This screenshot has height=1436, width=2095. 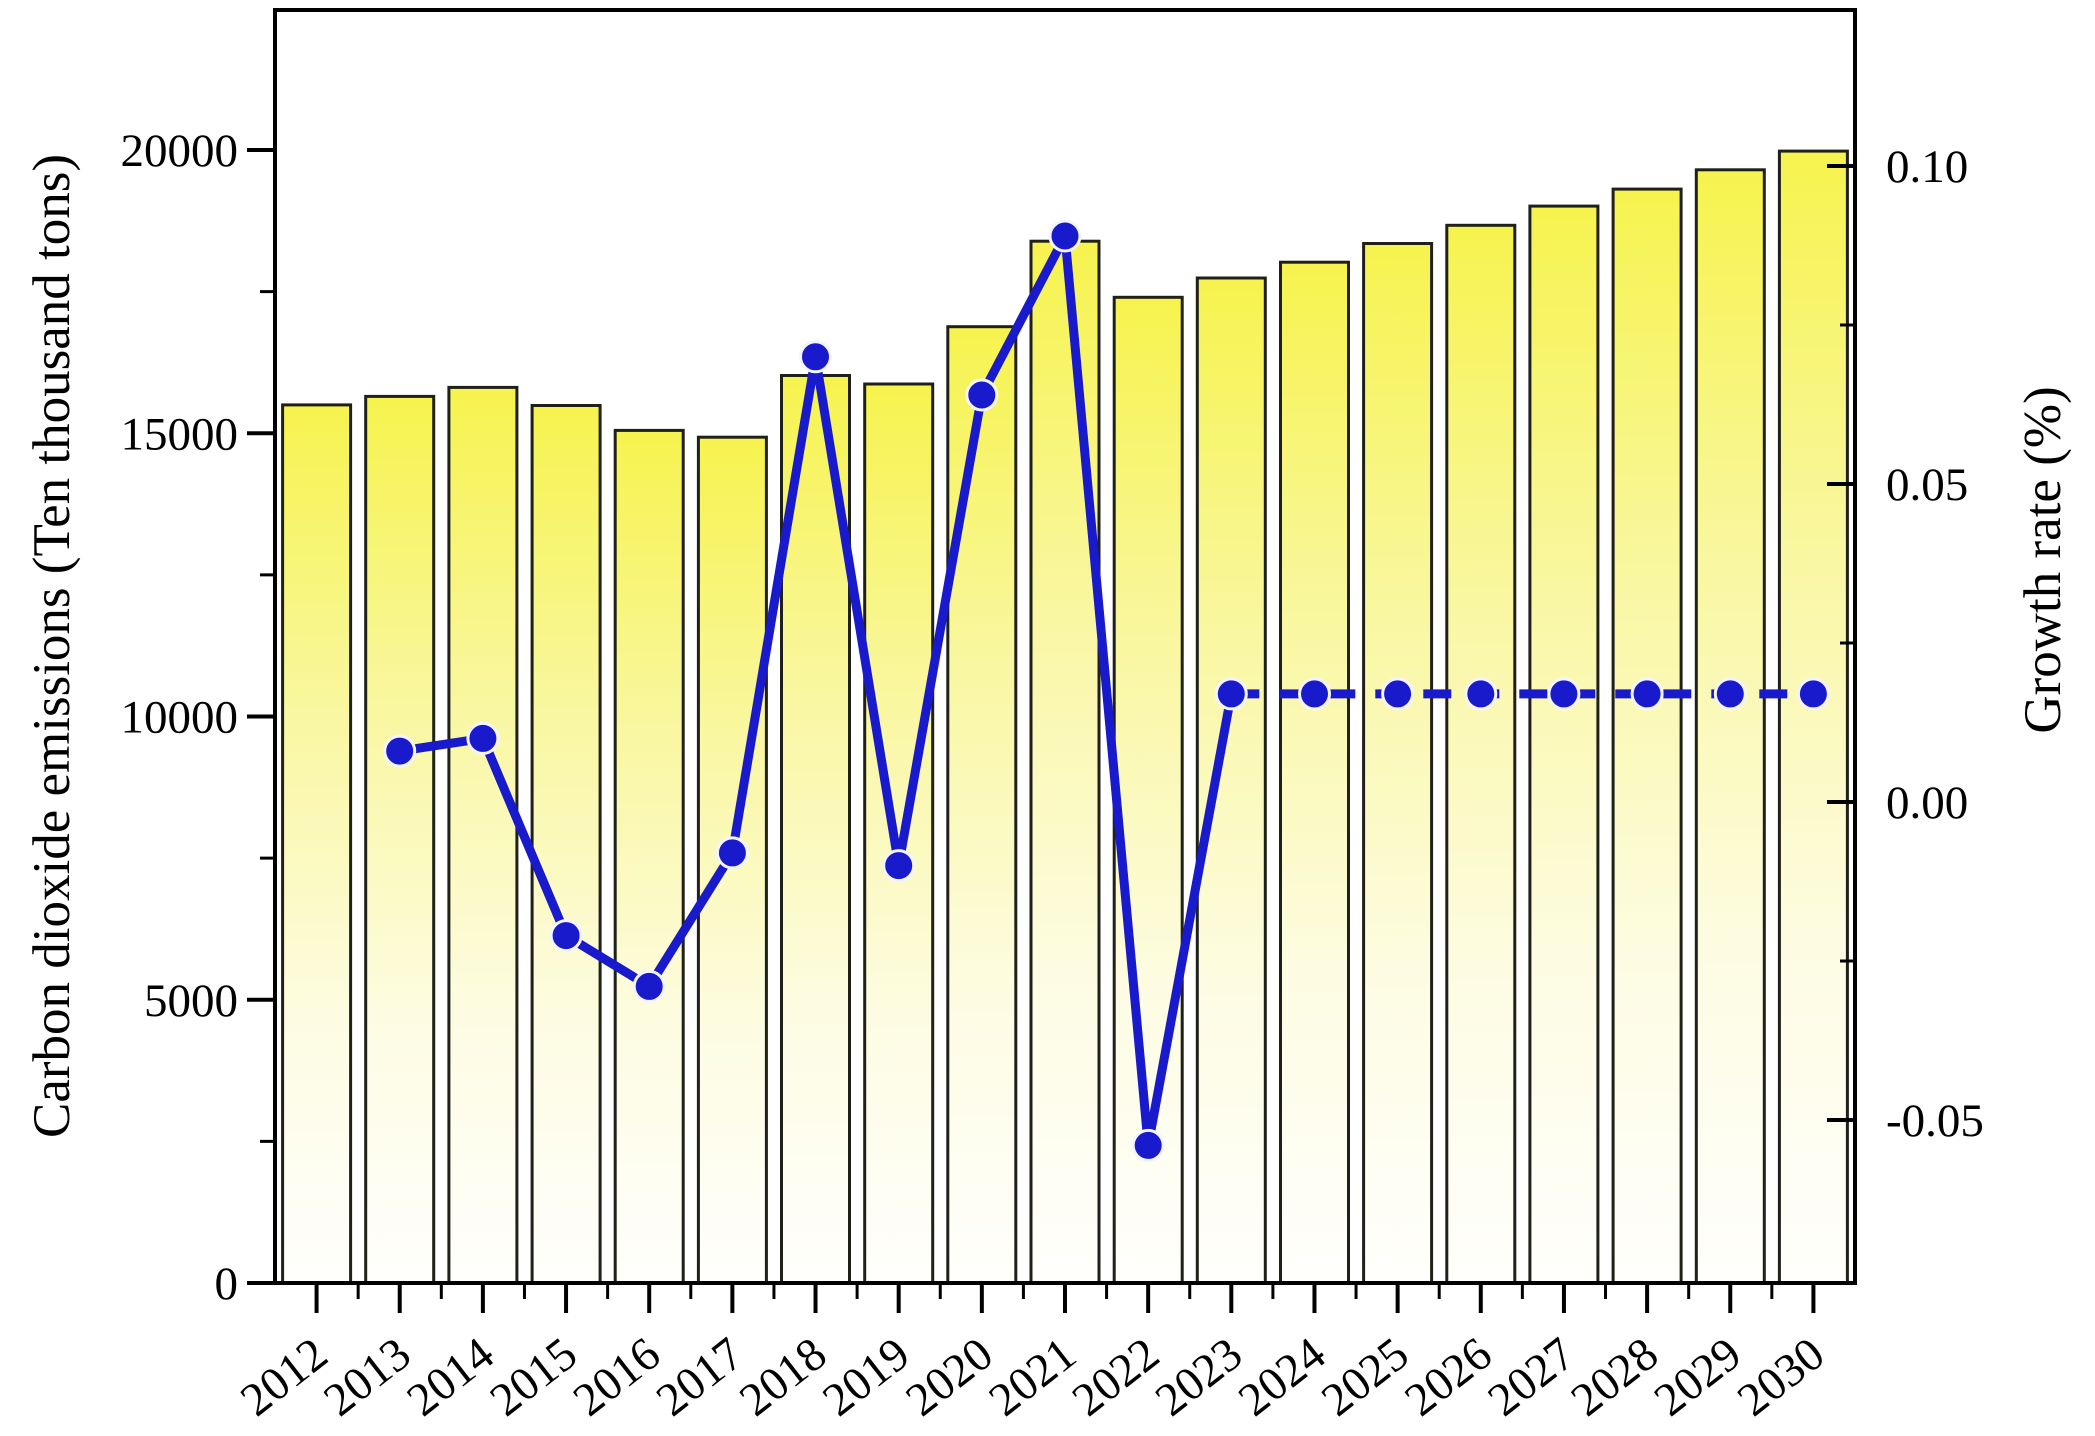 What do you see at coordinates (400, 751) in the screenshot?
I see `growth-marker-2013` at bounding box center [400, 751].